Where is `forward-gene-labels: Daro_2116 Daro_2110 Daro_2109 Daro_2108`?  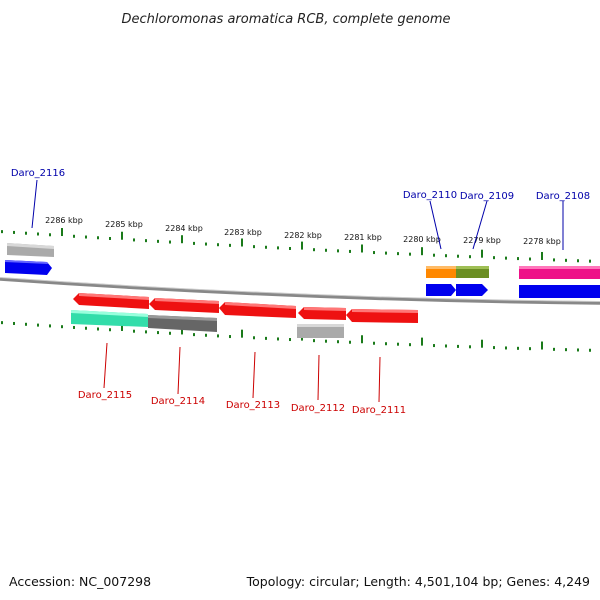
forward-gene-labels: Daro_2116 Daro_2110 Daro_2109 Daro_2108 is located at coordinates (300, 185).